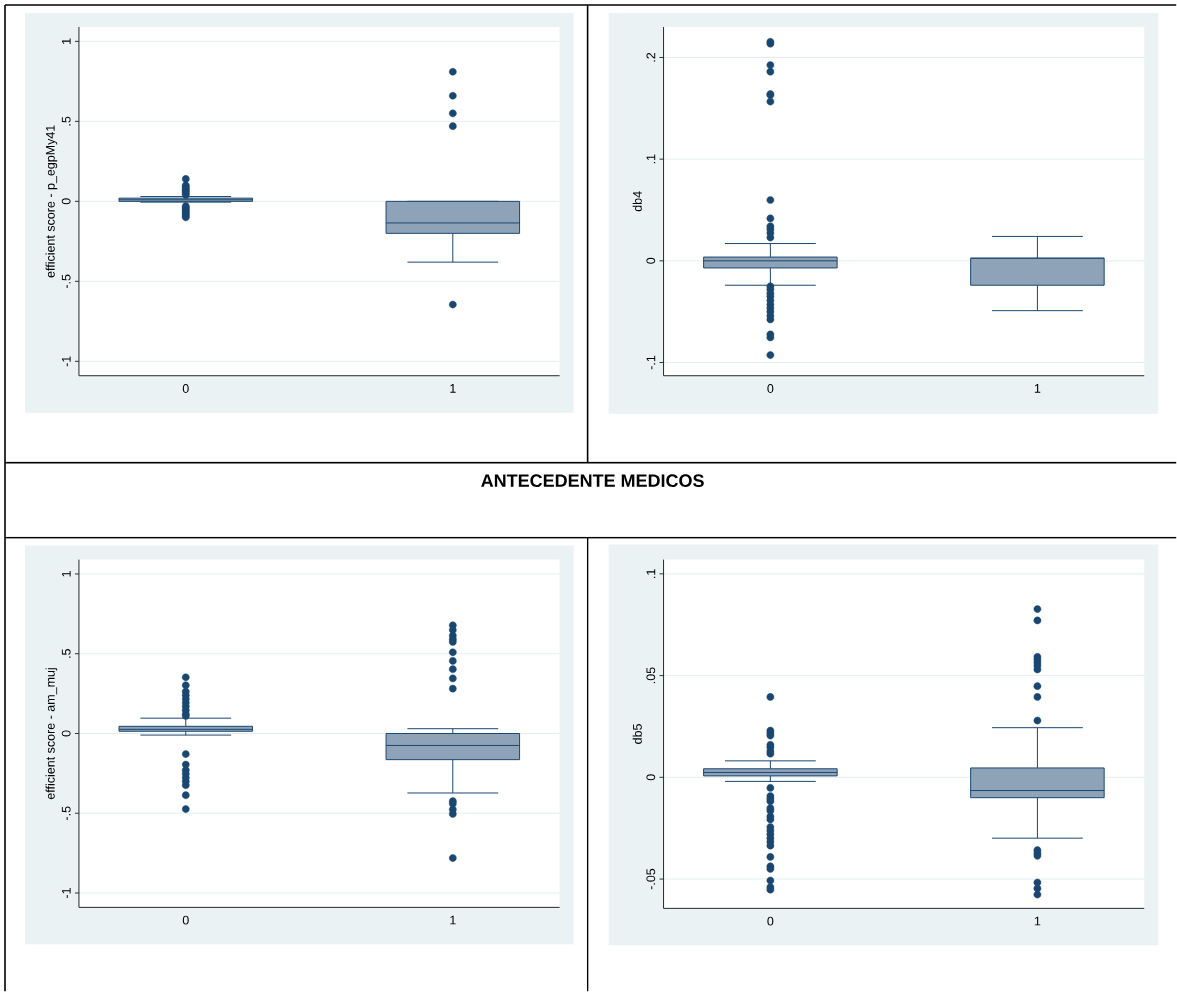  What do you see at coordinates (651, 362) in the screenshot?
I see `y-tick-label: -.1` at bounding box center [651, 362].